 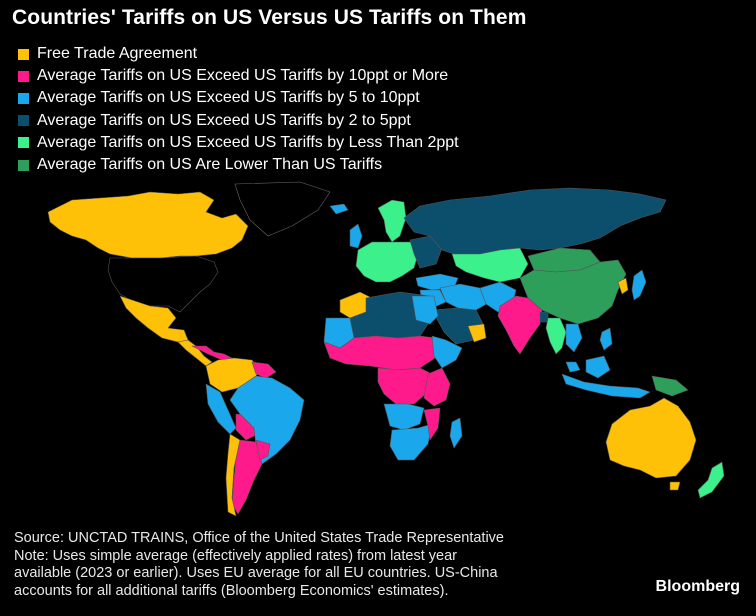 I want to click on region-usa, so click(x=163, y=284).